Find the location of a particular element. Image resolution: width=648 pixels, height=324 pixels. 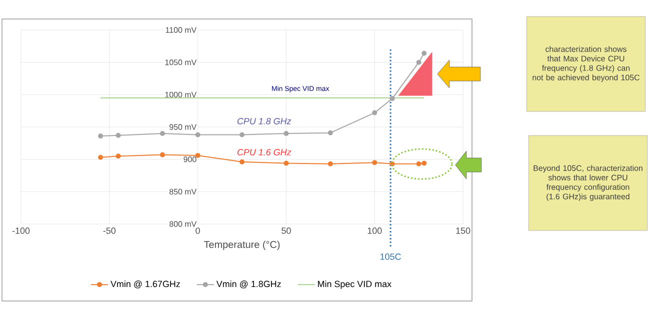

x-axis-title: Temperature (°C) is located at coordinates (242, 245).